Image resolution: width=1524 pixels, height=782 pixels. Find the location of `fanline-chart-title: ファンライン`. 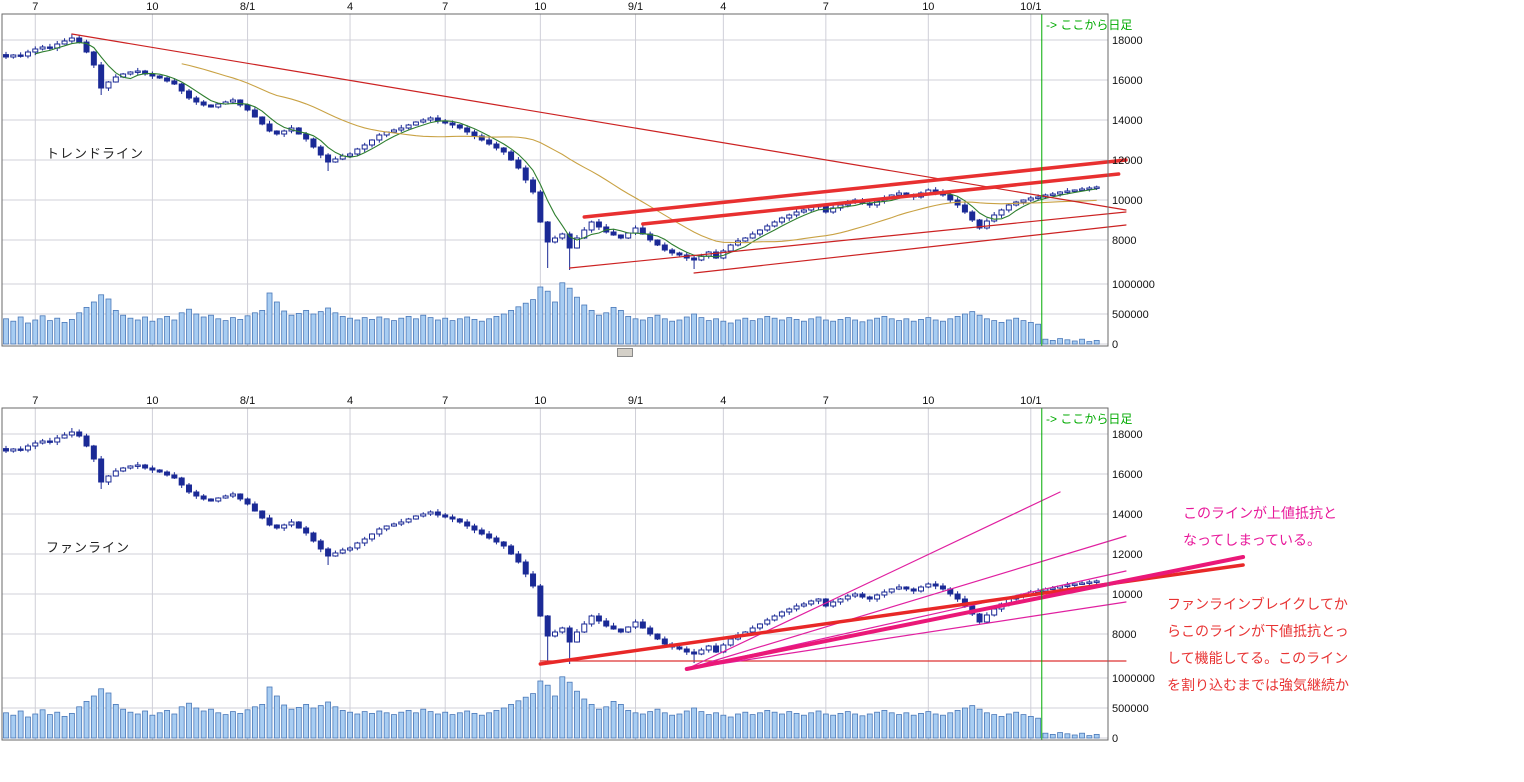

fanline-chart-title: ファンライン is located at coordinates (88, 547).